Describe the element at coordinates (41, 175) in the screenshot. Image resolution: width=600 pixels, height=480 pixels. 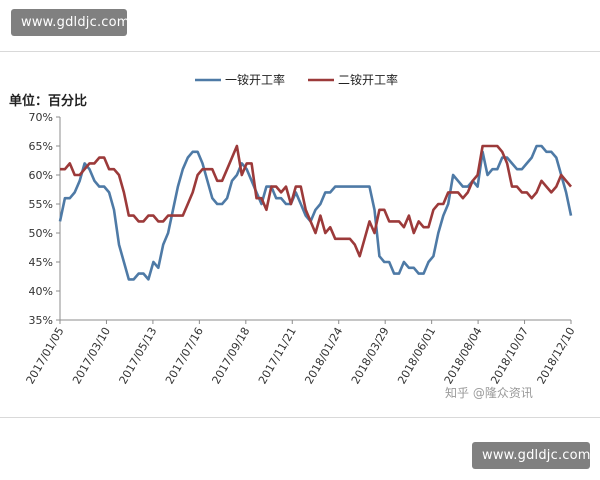
I see `y-tick-label: 60%` at that location.